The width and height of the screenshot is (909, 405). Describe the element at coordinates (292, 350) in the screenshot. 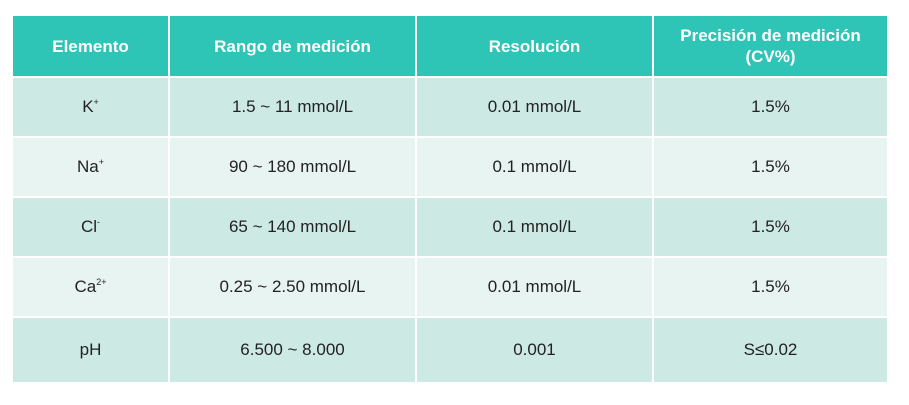

I see `cell-range: 6.500 ~ 8.000` at that location.